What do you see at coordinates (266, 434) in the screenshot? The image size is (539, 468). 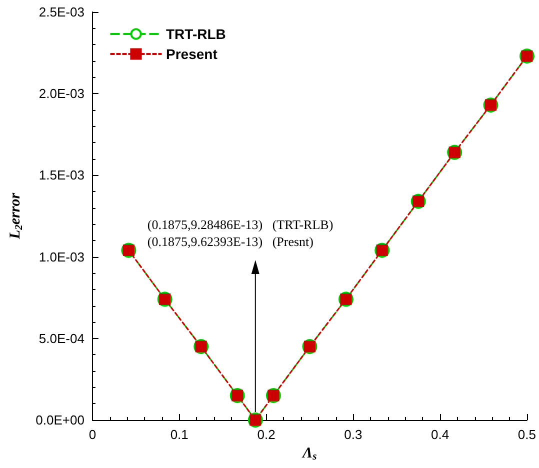 I see `x-tick-label: 0.2` at bounding box center [266, 434].